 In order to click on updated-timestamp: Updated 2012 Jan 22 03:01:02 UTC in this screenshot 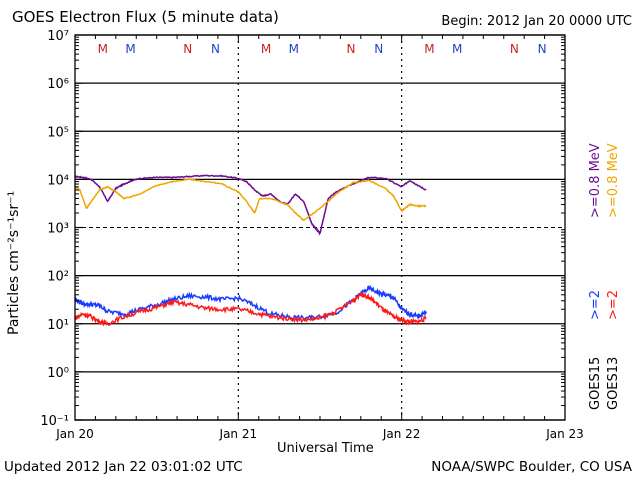, I will do `click(123, 467)`.